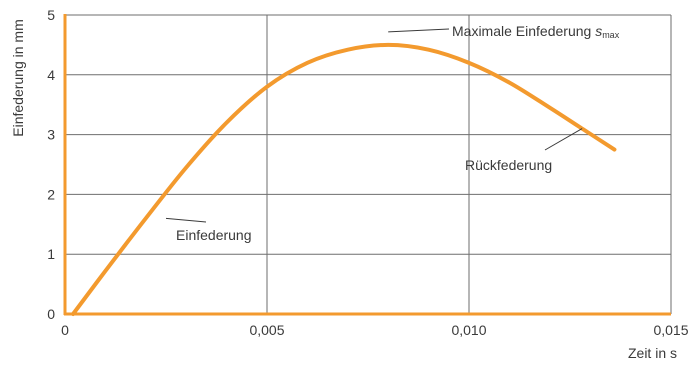  What do you see at coordinates (652, 353) in the screenshot?
I see `x-axis-label: Zeit in s` at bounding box center [652, 353].